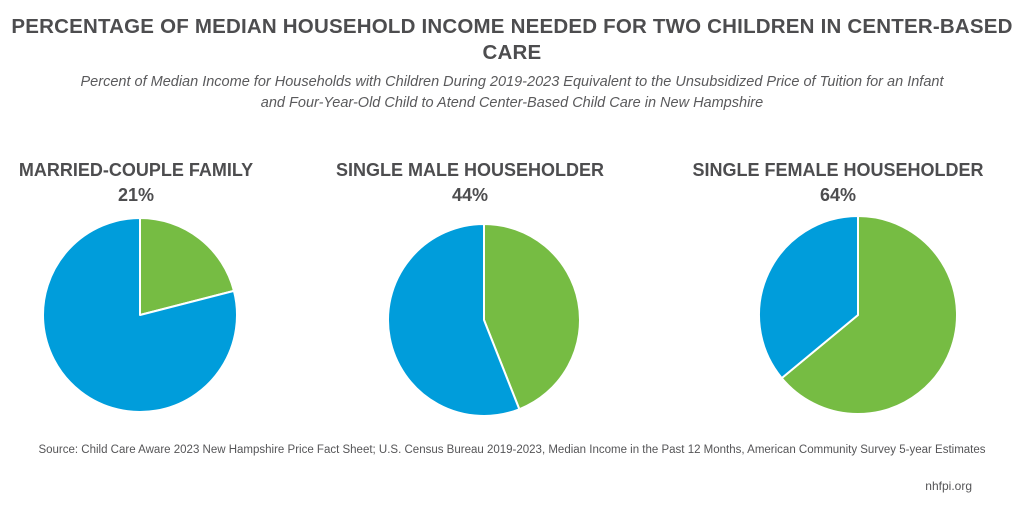 This screenshot has height=505, width=1024. Describe the element at coordinates (948, 486) in the screenshot. I see `credit-url: nhfpi.org` at that location.